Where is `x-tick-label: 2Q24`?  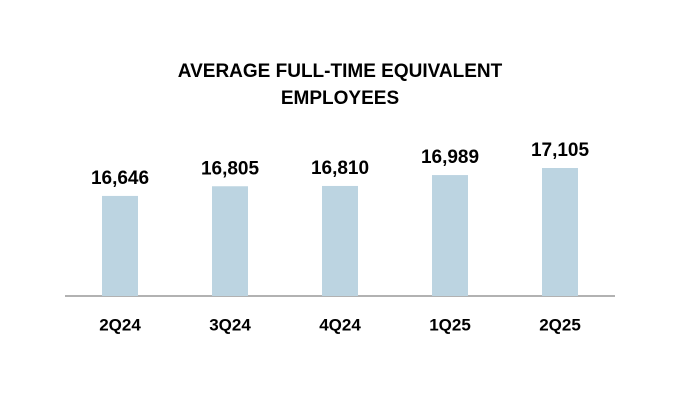 x-tick-label: 2Q24 is located at coordinates (120, 324).